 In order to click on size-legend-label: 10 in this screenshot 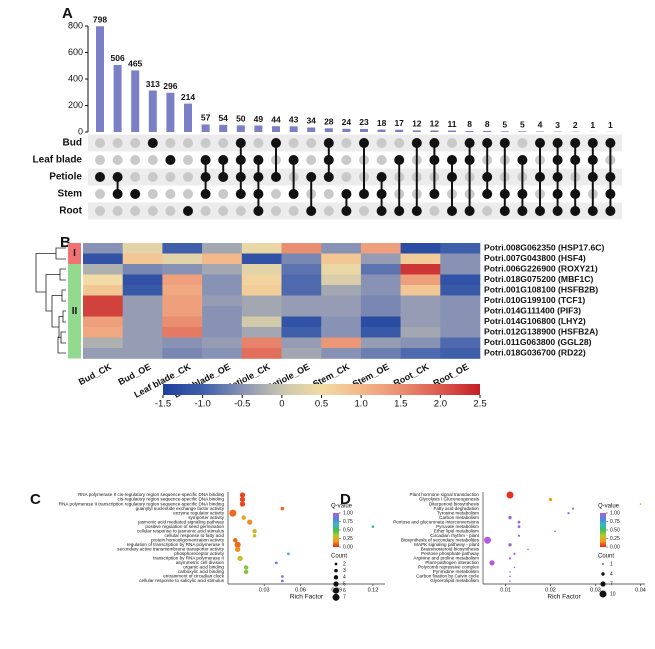, I will do `click(613, 594)`.